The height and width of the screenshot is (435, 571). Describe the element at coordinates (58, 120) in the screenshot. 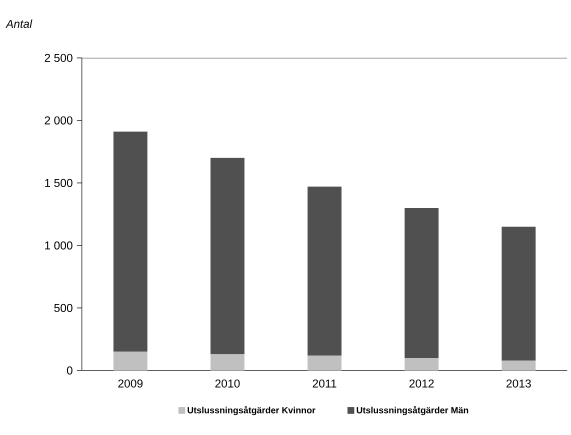

I see `y-tick-label: 2 000` at that location.